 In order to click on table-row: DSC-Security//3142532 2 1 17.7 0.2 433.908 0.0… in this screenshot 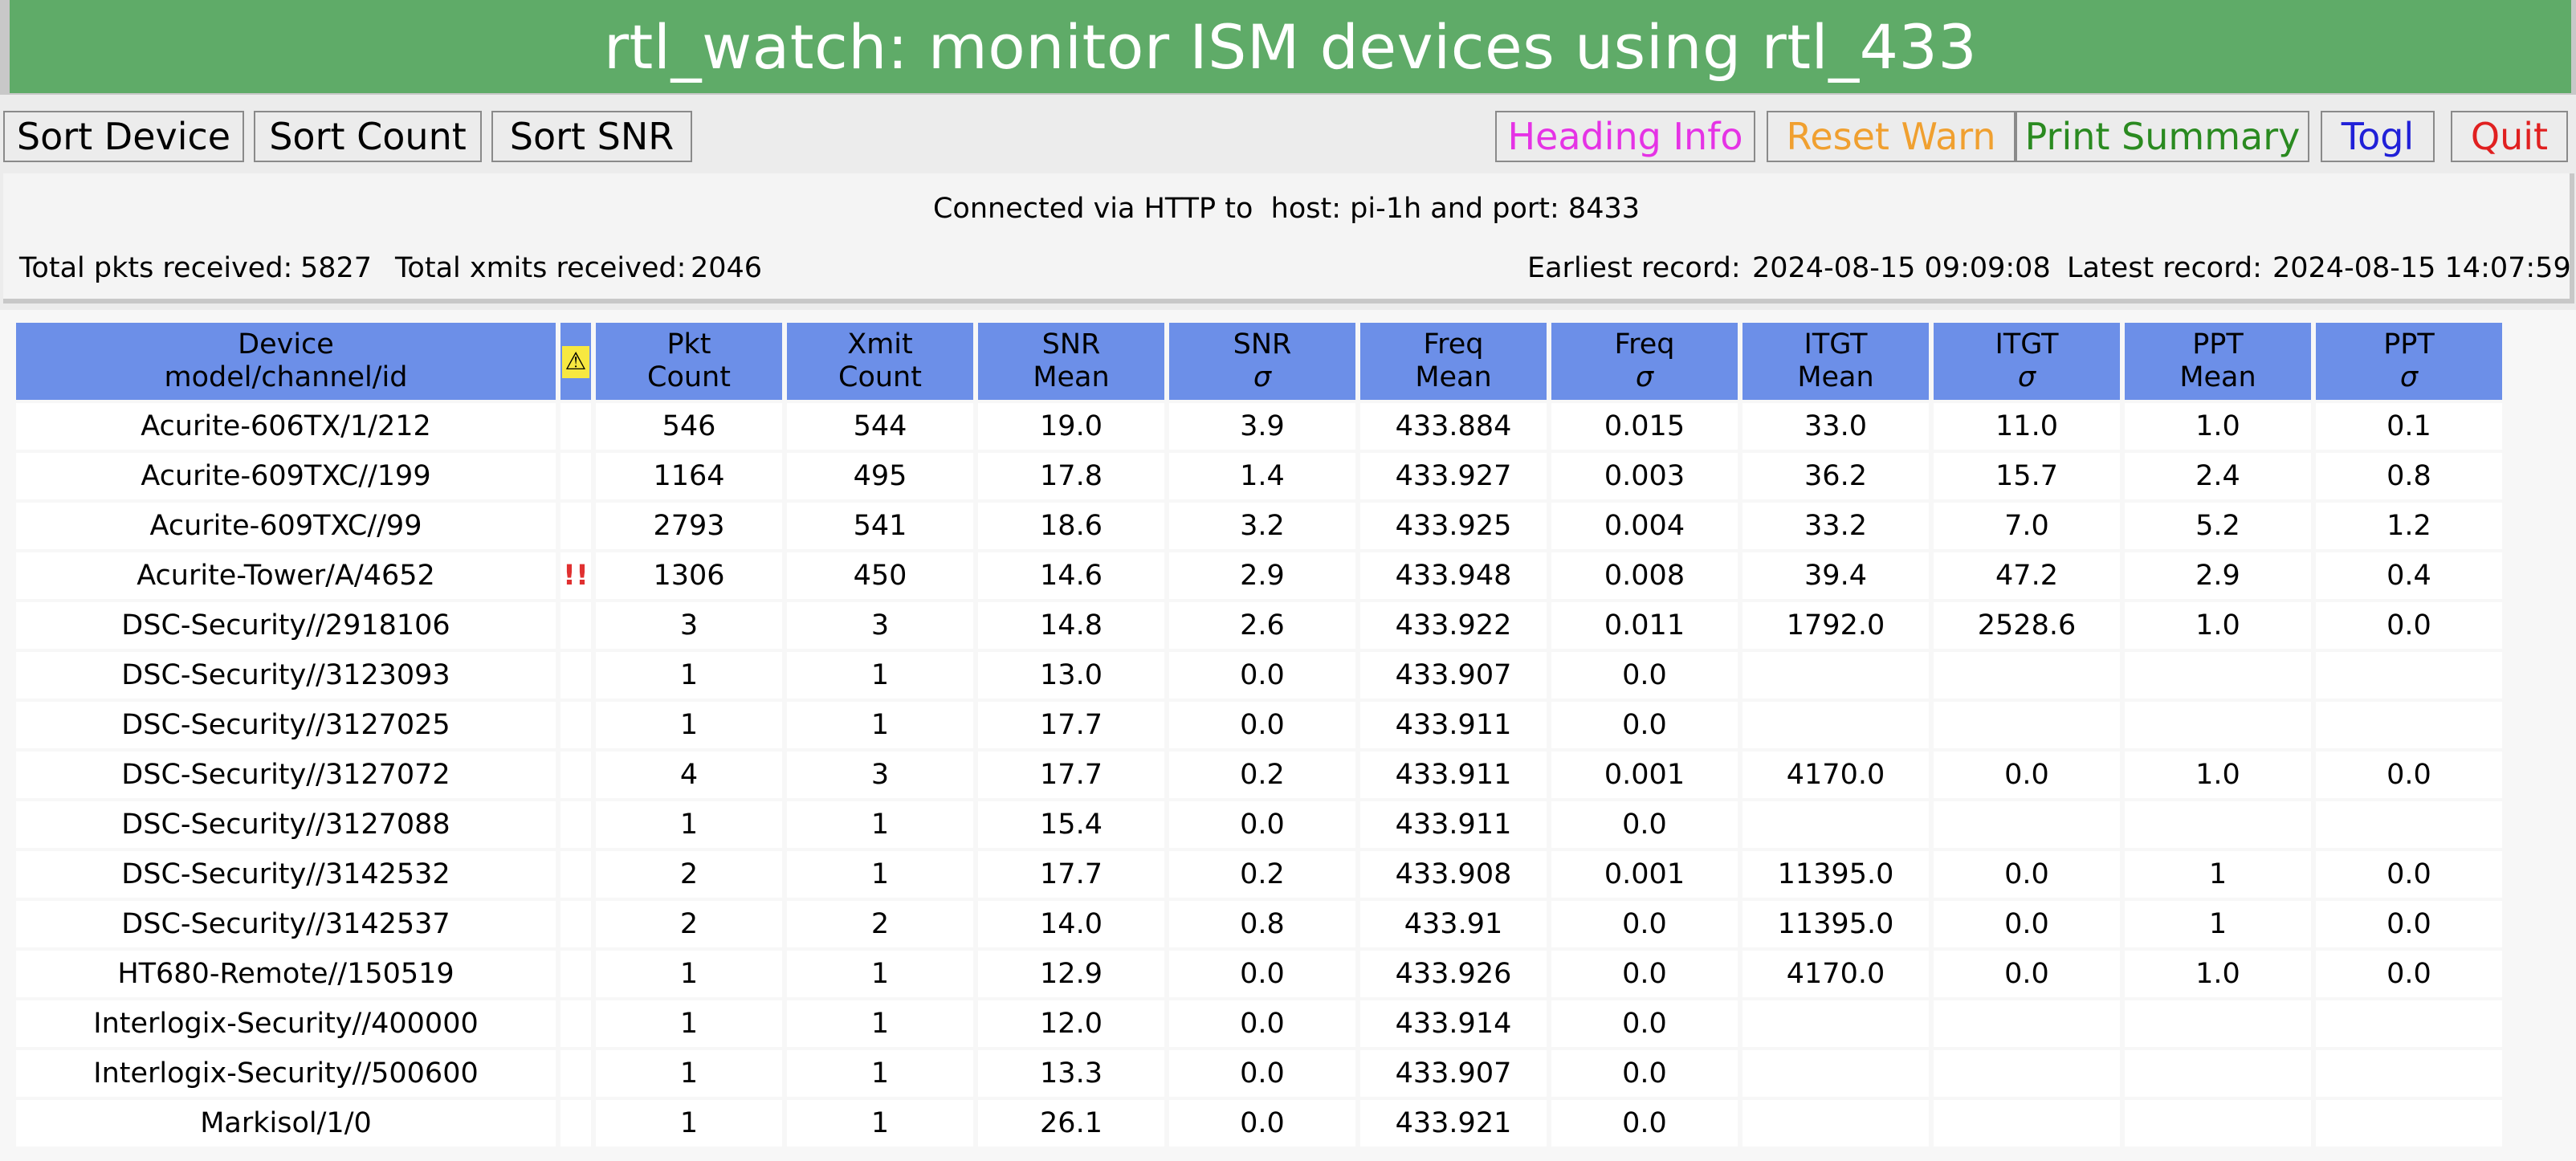, I will do `click(1259, 874)`.